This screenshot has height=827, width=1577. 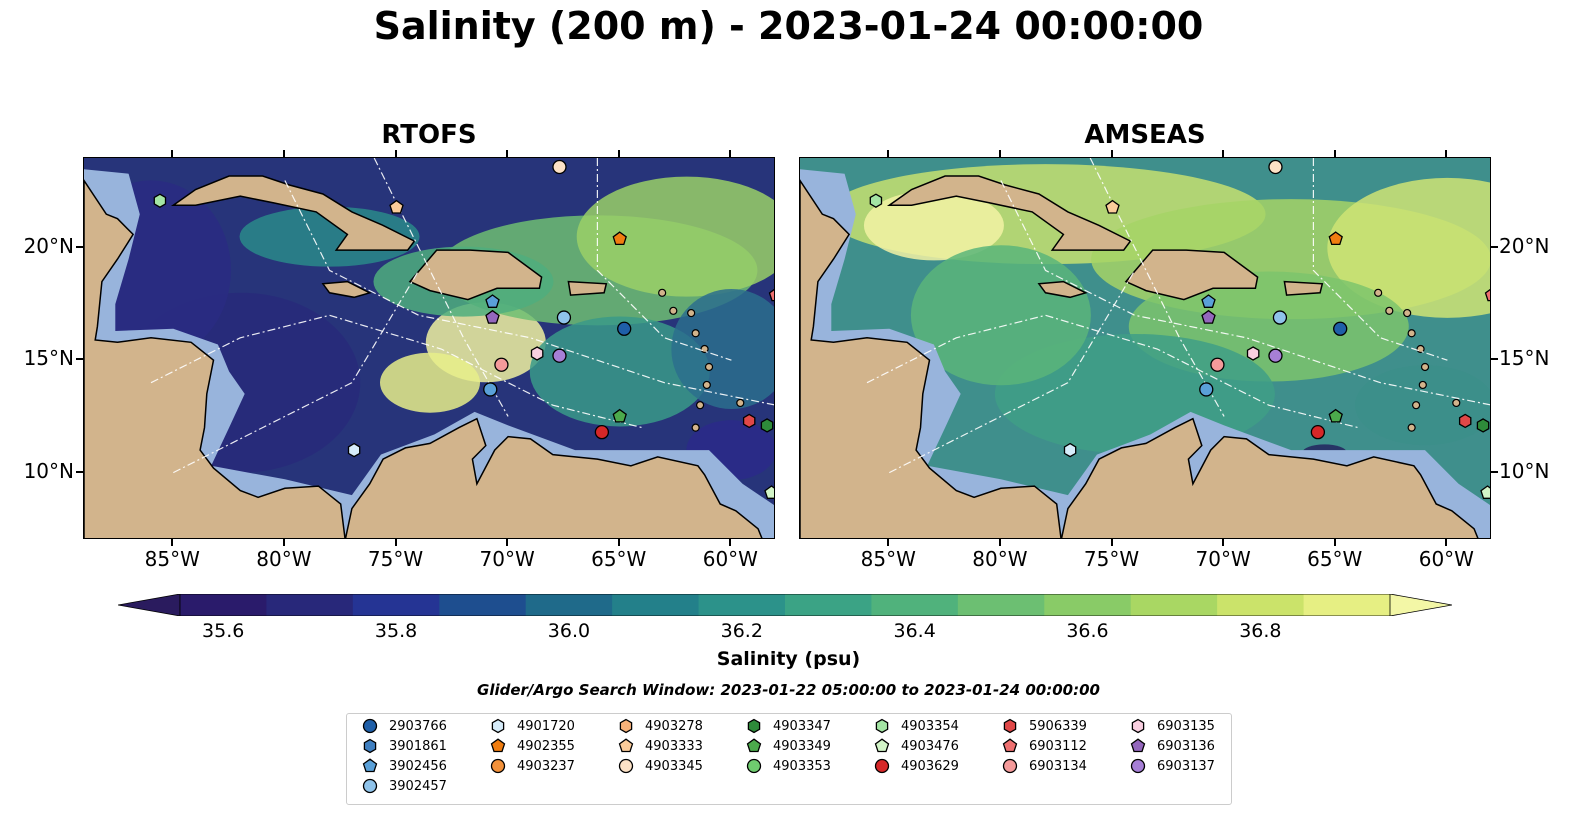 I want to click on legend-item: 4903347, so click(x=788, y=726).